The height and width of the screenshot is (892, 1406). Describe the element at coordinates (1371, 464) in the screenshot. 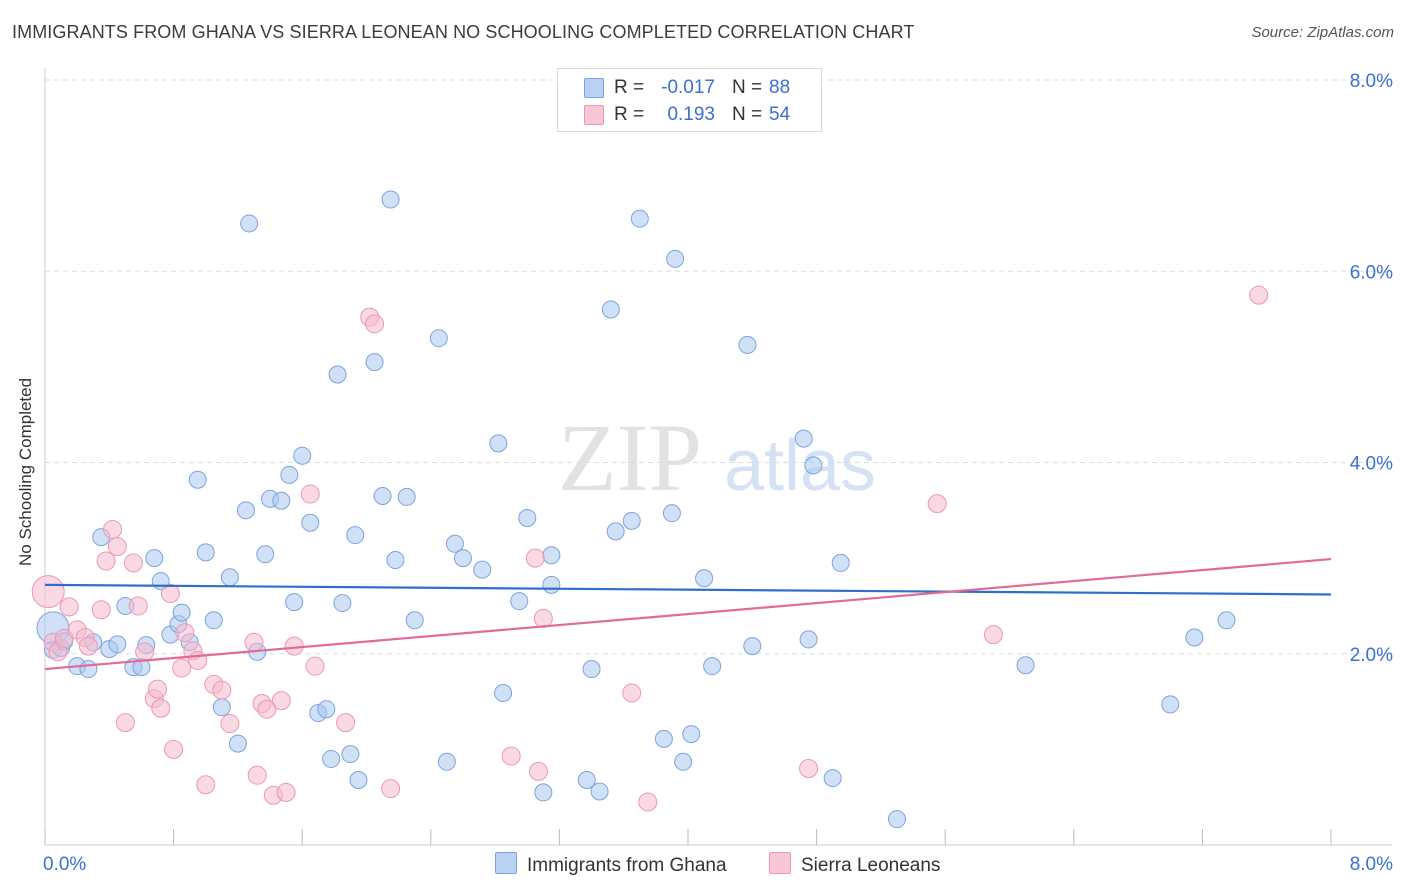

I see `y-tick-label: 4.0%` at that location.